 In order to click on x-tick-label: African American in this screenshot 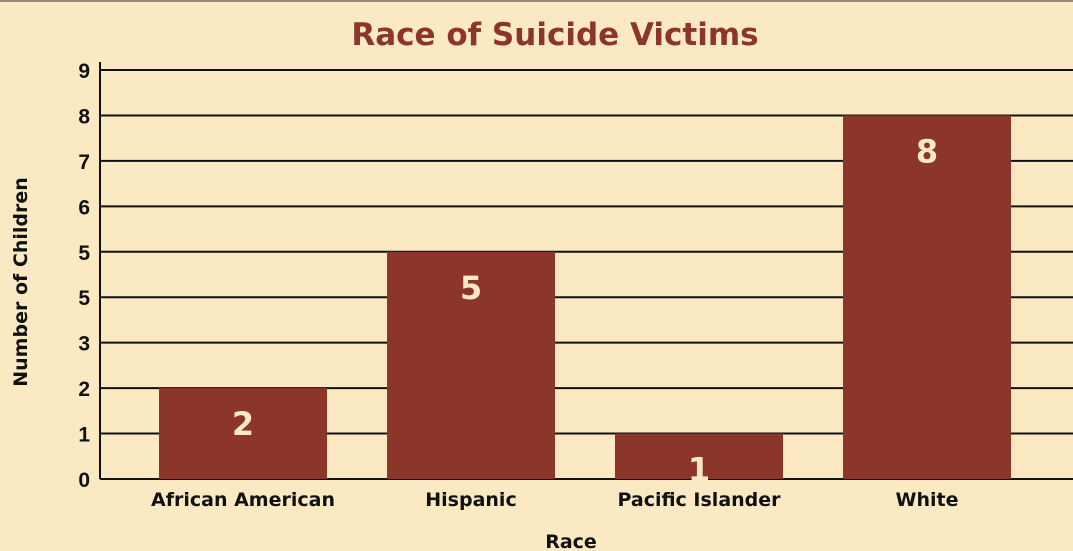, I will do `click(243, 500)`.